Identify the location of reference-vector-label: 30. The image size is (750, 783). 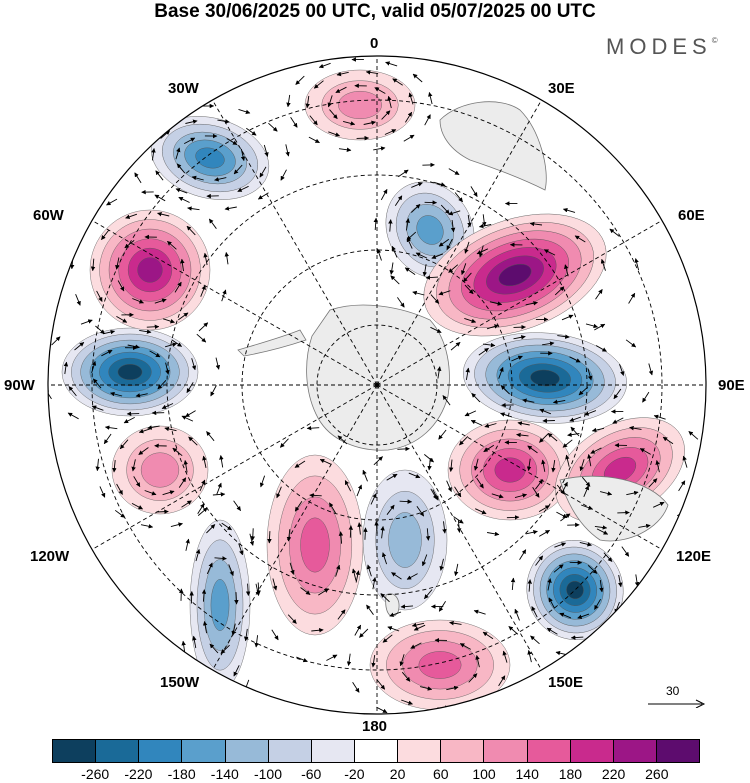
(673, 691).